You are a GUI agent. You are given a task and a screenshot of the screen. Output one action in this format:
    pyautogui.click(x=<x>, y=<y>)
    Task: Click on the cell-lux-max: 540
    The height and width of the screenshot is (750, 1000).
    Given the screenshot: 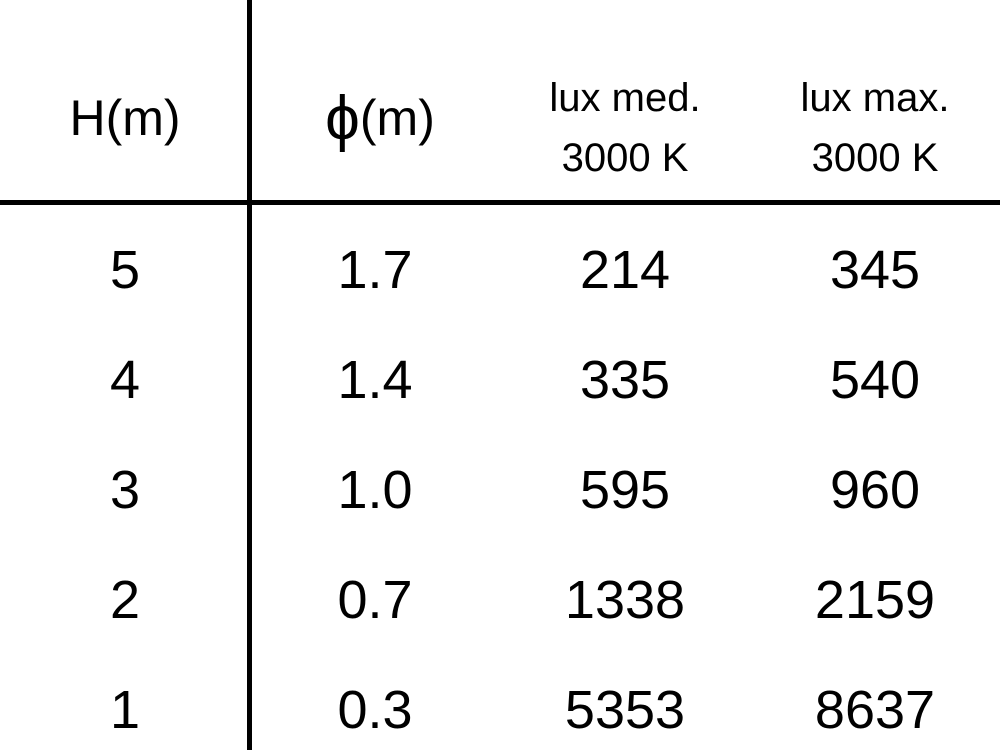 What is the action you would take?
    pyautogui.click(x=875, y=380)
    